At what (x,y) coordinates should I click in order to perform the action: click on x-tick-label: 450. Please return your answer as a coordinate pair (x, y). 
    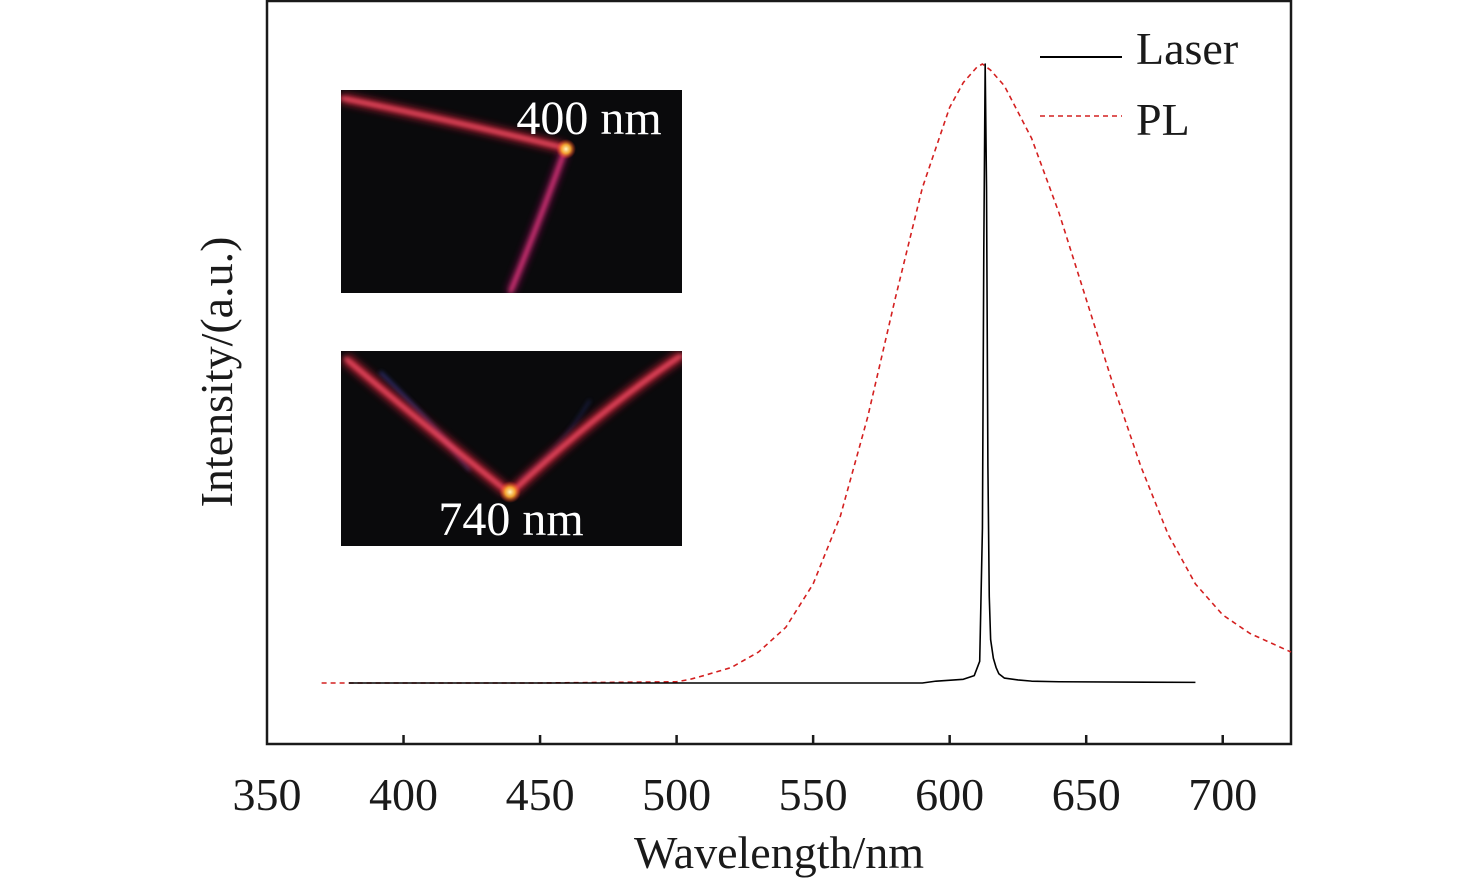
    Looking at the image, I should click on (540, 794).